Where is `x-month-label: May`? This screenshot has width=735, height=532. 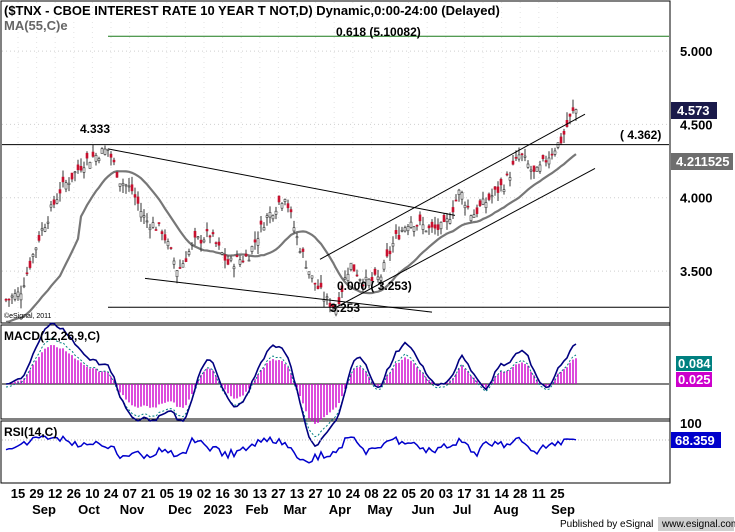
x-month-label: May is located at coordinates (380, 509).